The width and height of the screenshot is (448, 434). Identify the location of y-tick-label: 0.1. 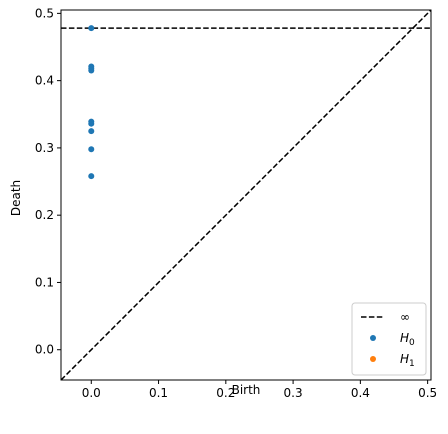
(44, 282).